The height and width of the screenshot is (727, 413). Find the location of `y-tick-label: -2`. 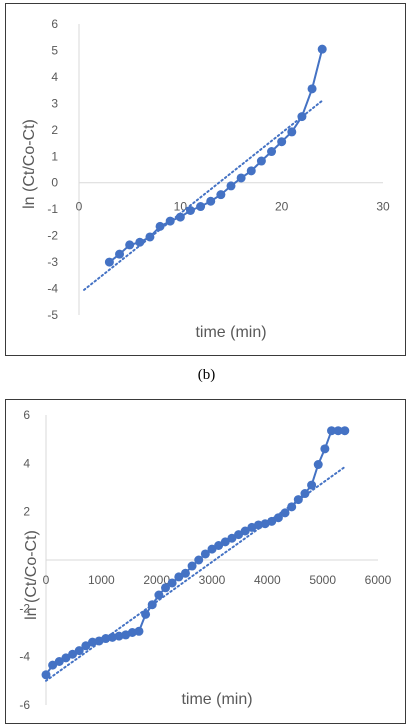

y-tick-label: -2 is located at coordinates (24, 608).